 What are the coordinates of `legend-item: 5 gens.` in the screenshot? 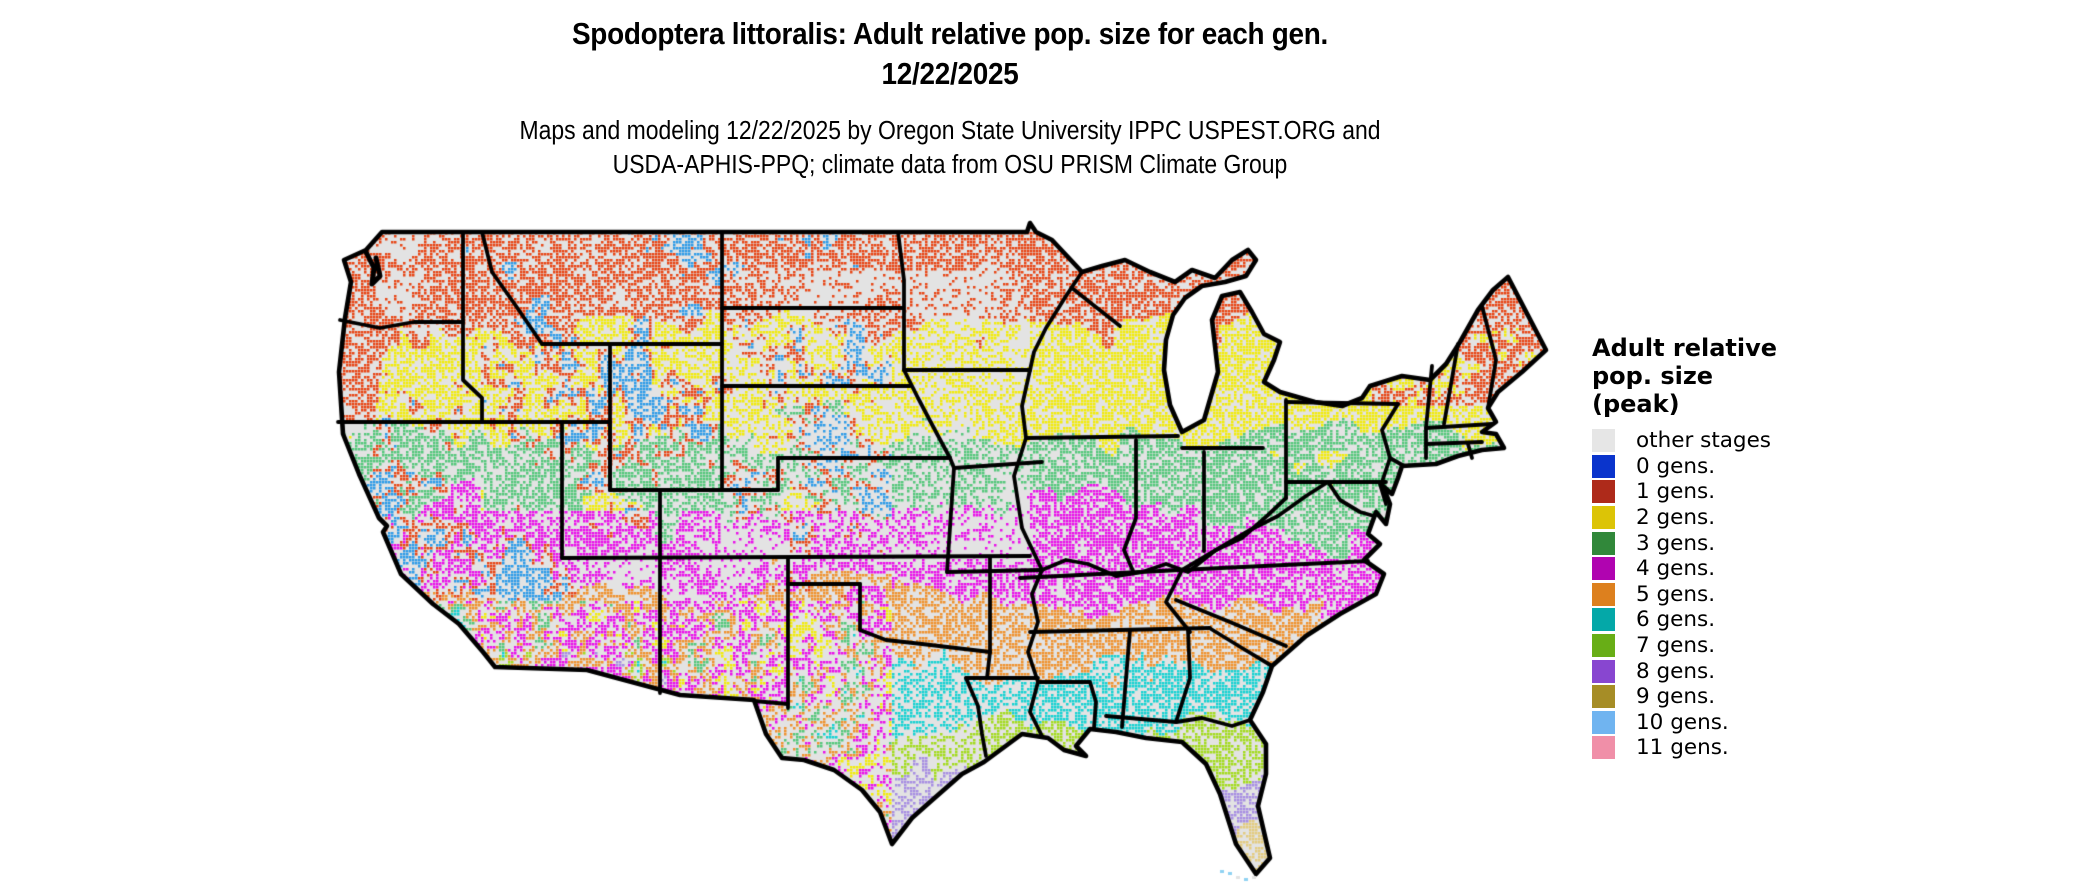 It's located at (1742, 595).